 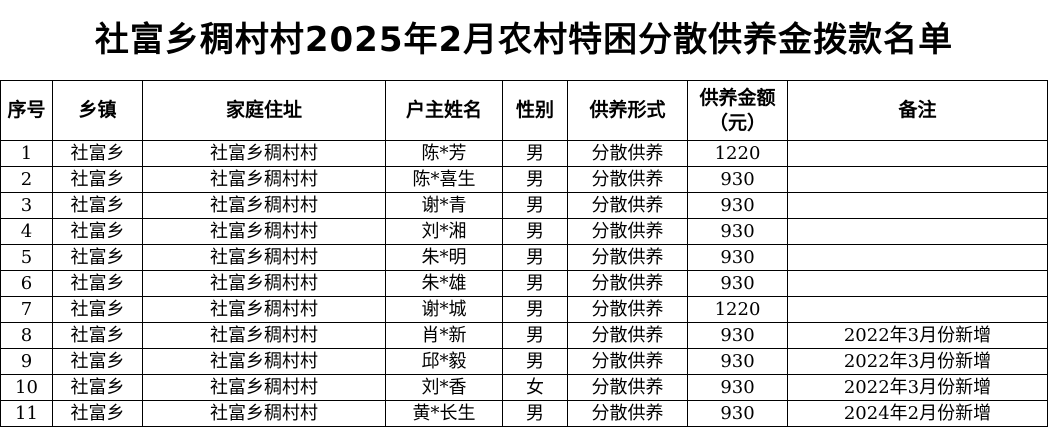 I want to click on header-amount: 供养金额 （元）, so click(x=737, y=110).